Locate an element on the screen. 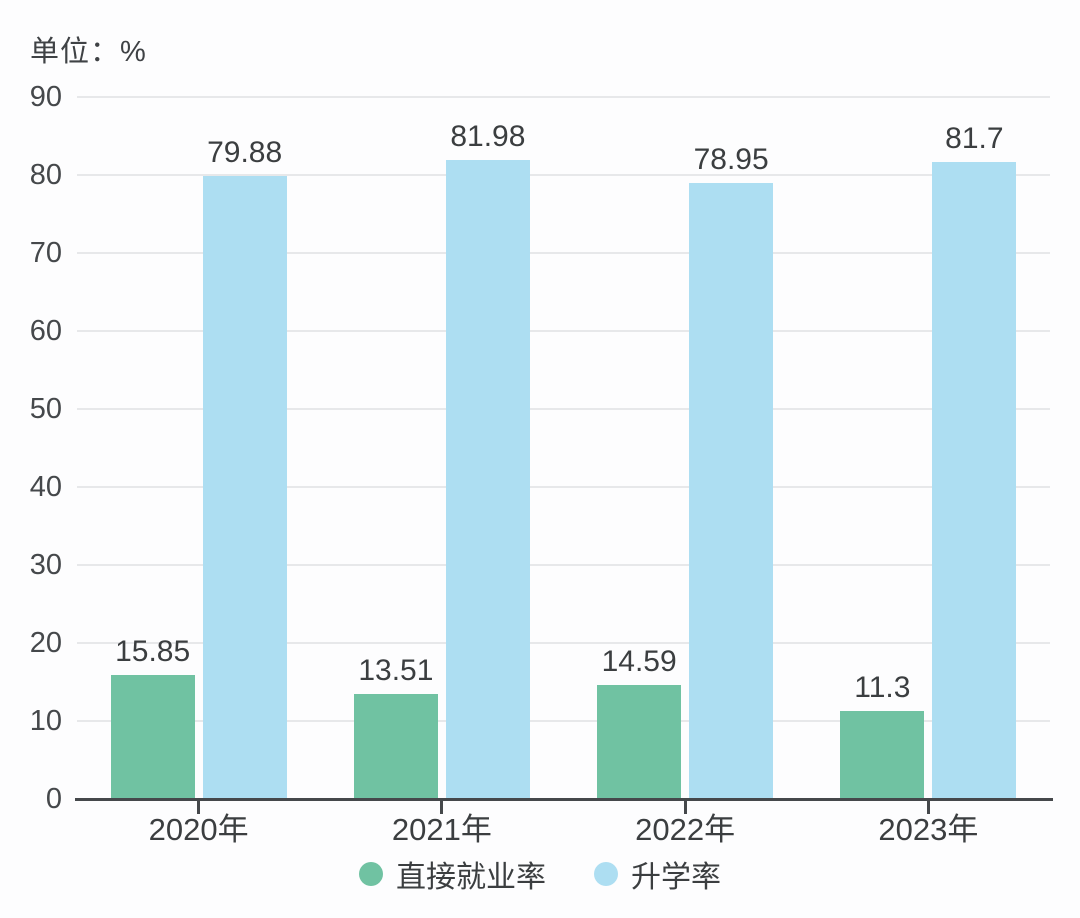  y-axis-label: 80 is located at coordinates (45, 175).